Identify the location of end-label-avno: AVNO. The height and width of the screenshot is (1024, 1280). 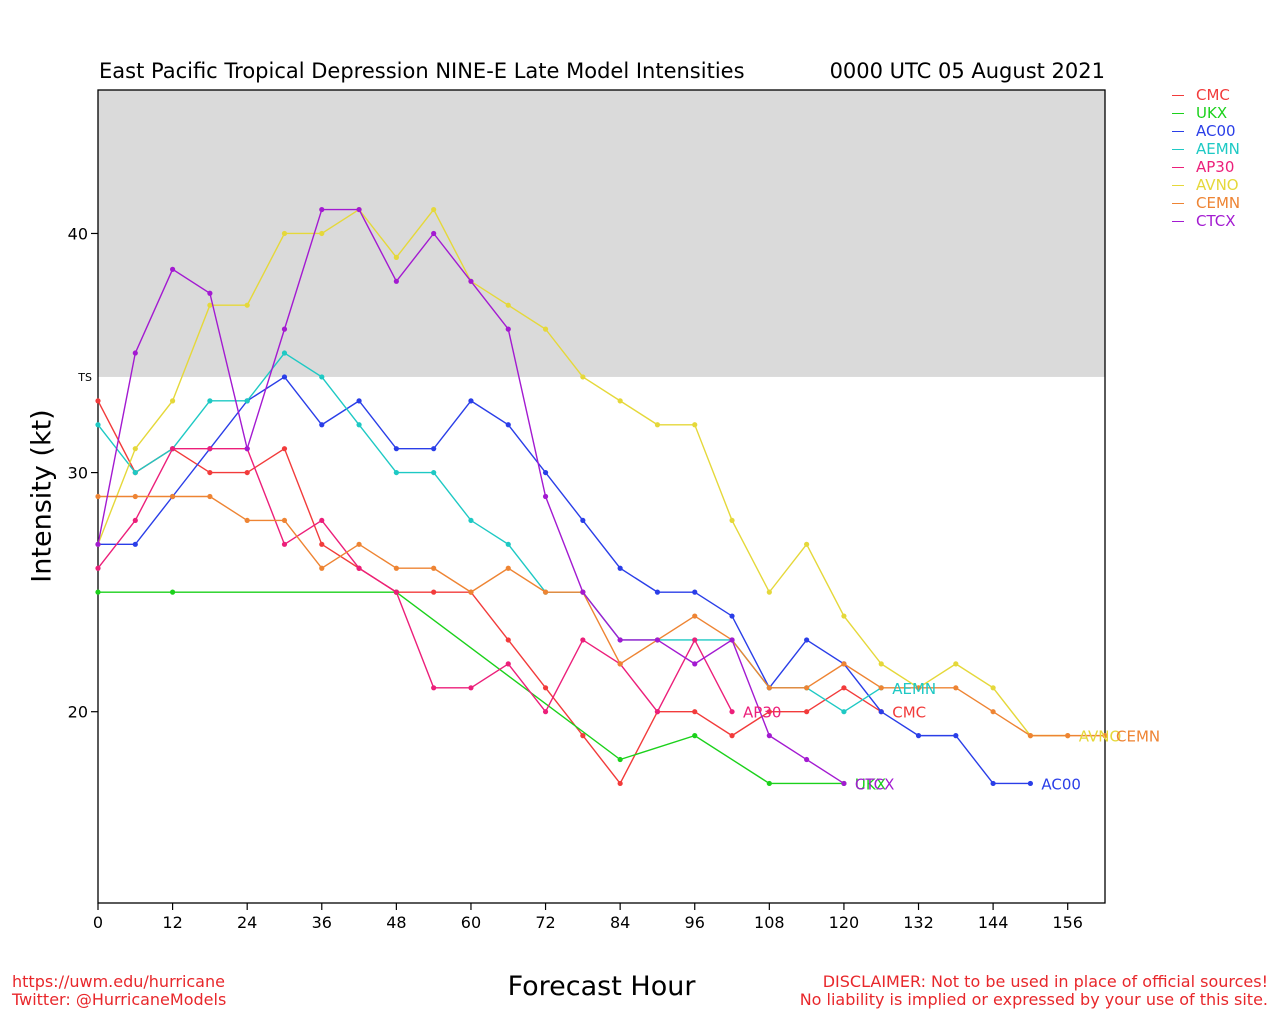
(1100, 737).